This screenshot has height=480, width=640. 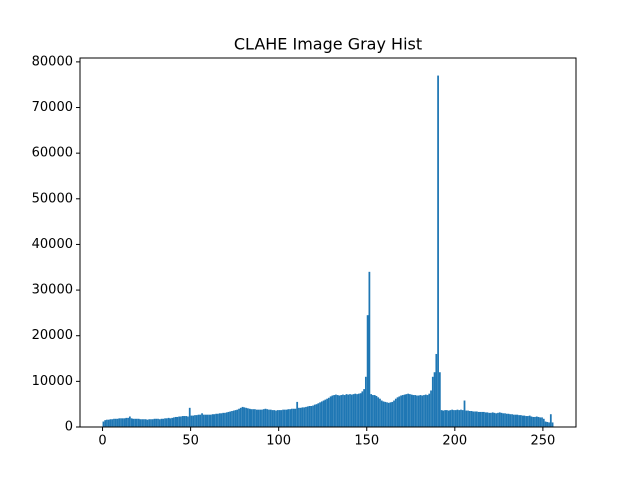 What do you see at coordinates (52, 153) in the screenshot?
I see `y-tick-label: 60000` at bounding box center [52, 153].